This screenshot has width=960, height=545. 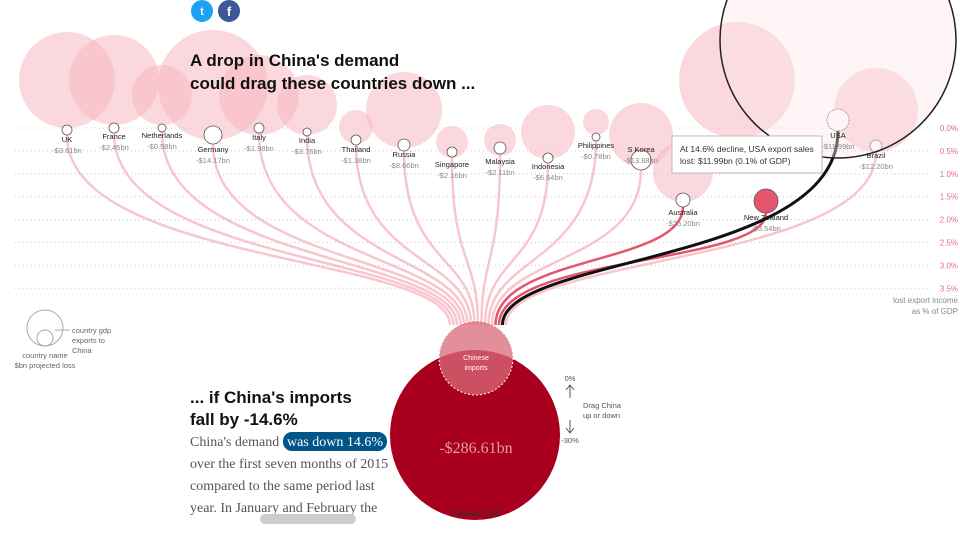 I want to click on slider-bottom: -30%, so click(x=570, y=440).